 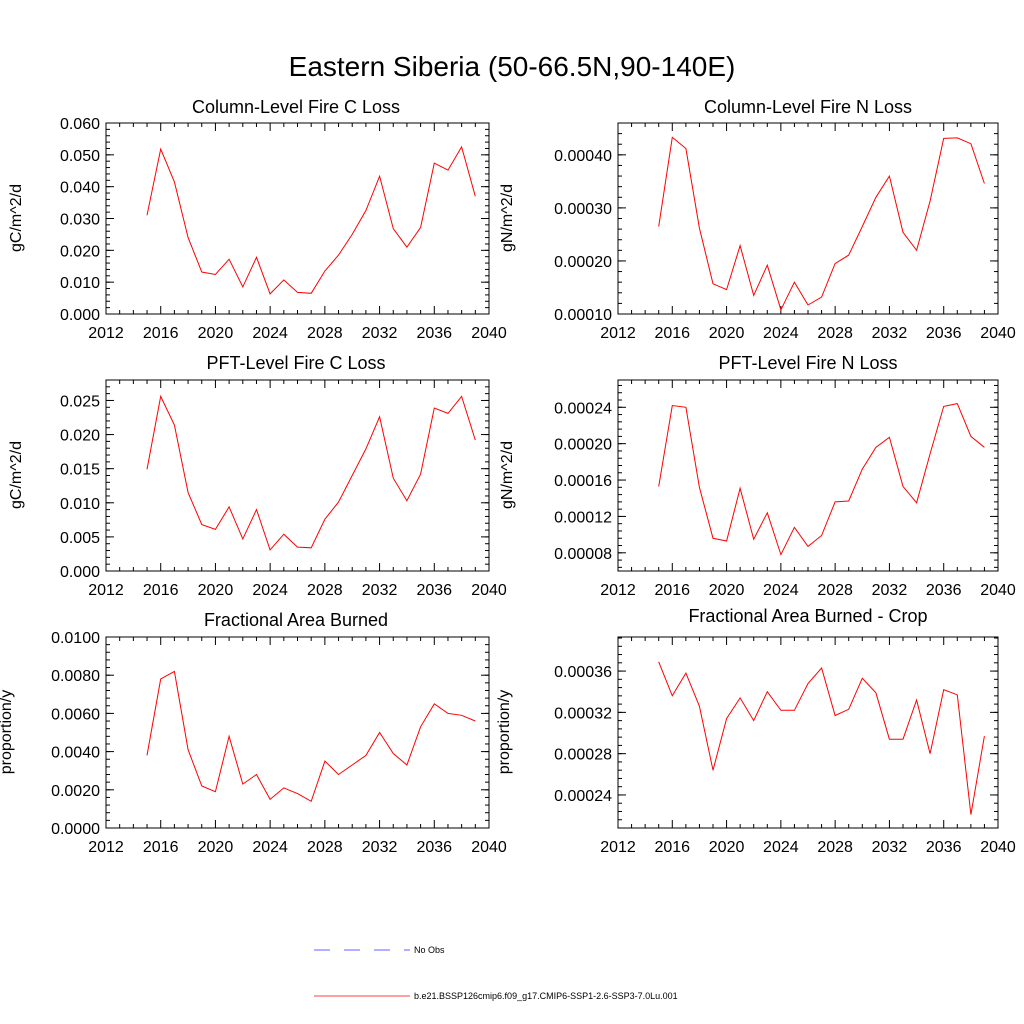 What do you see at coordinates (583, 315) in the screenshot?
I see `y-tick-label: 0.00010` at bounding box center [583, 315].